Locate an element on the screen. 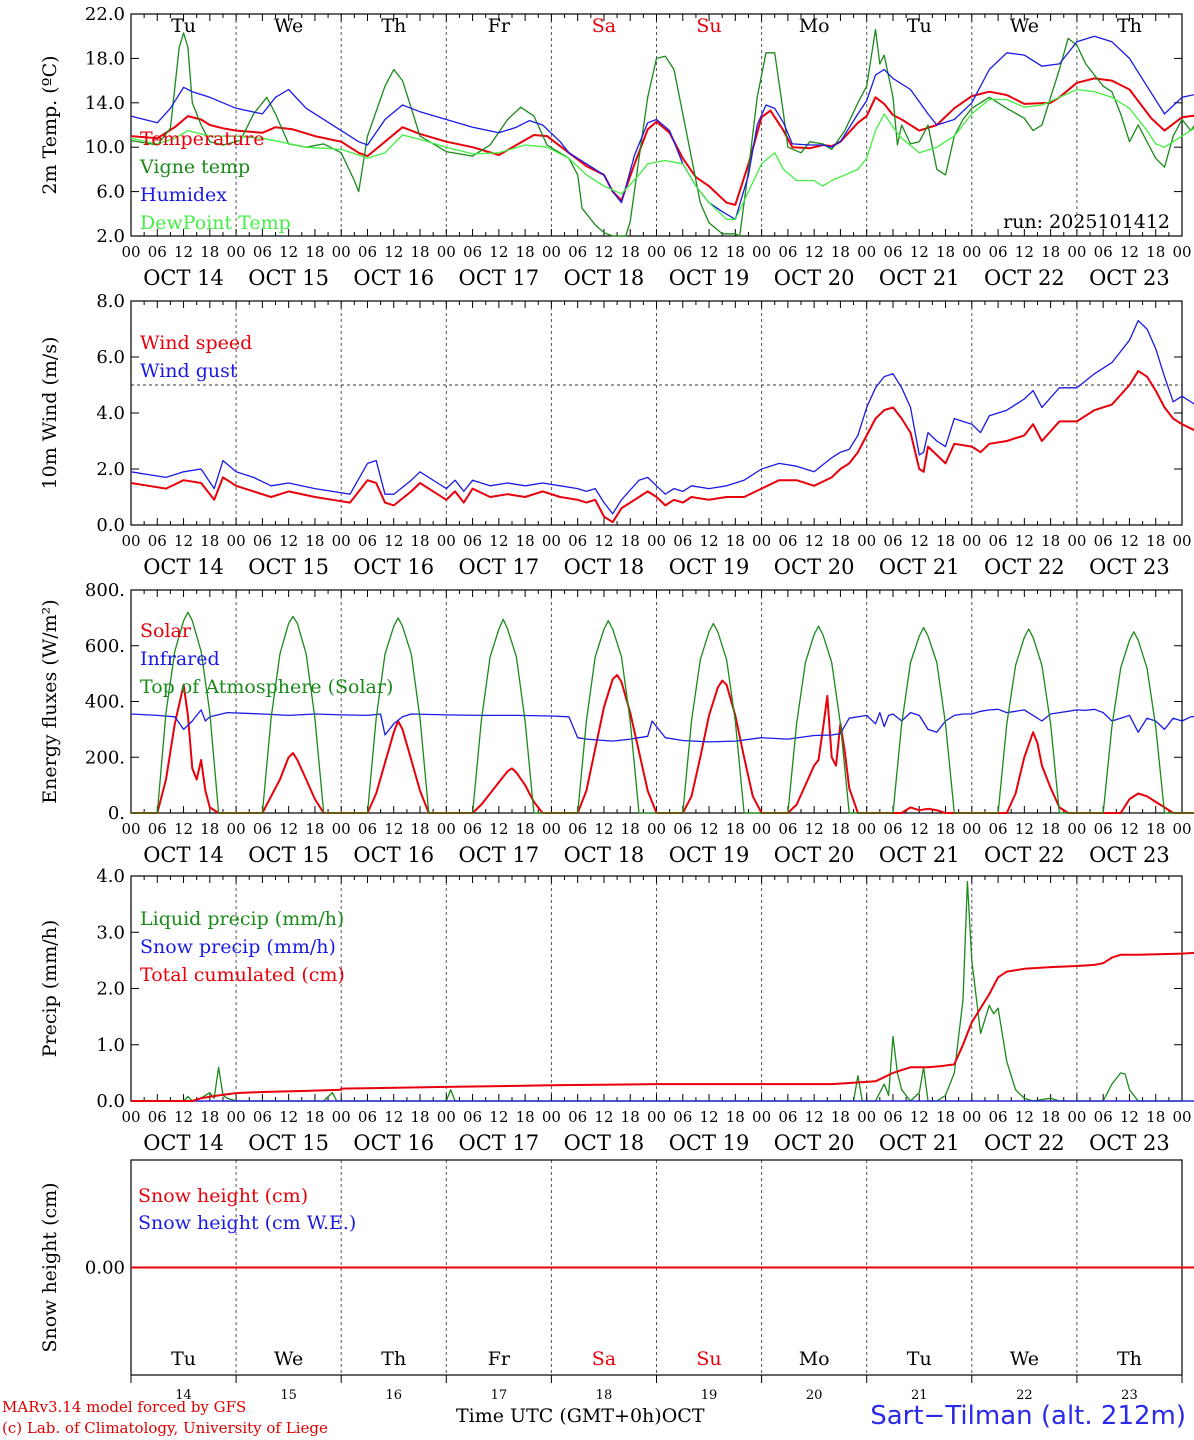 The image size is (1194, 1440). y-tick-label: 800. is located at coordinates (105, 590).